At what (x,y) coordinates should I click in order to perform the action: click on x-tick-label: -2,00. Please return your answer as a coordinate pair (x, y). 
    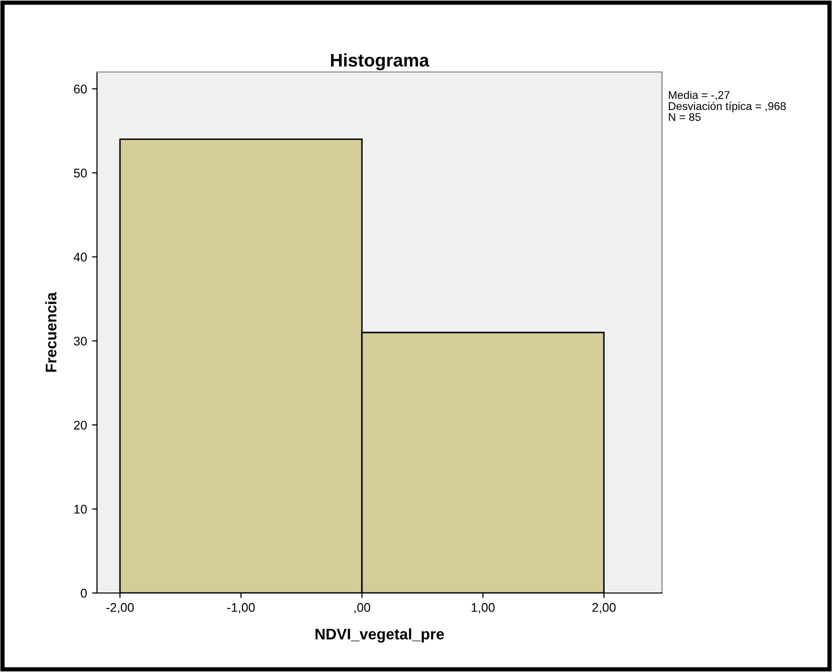
    Looking at the image, I should click on (120, 608).